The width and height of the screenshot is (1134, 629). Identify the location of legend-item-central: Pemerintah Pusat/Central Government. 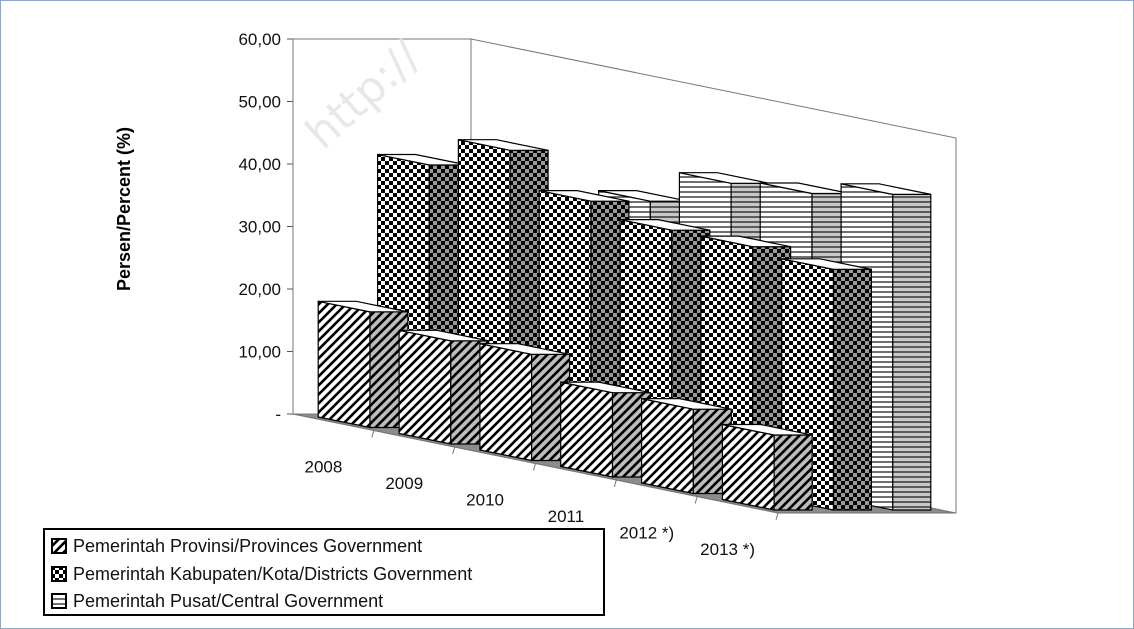
(217, 601).